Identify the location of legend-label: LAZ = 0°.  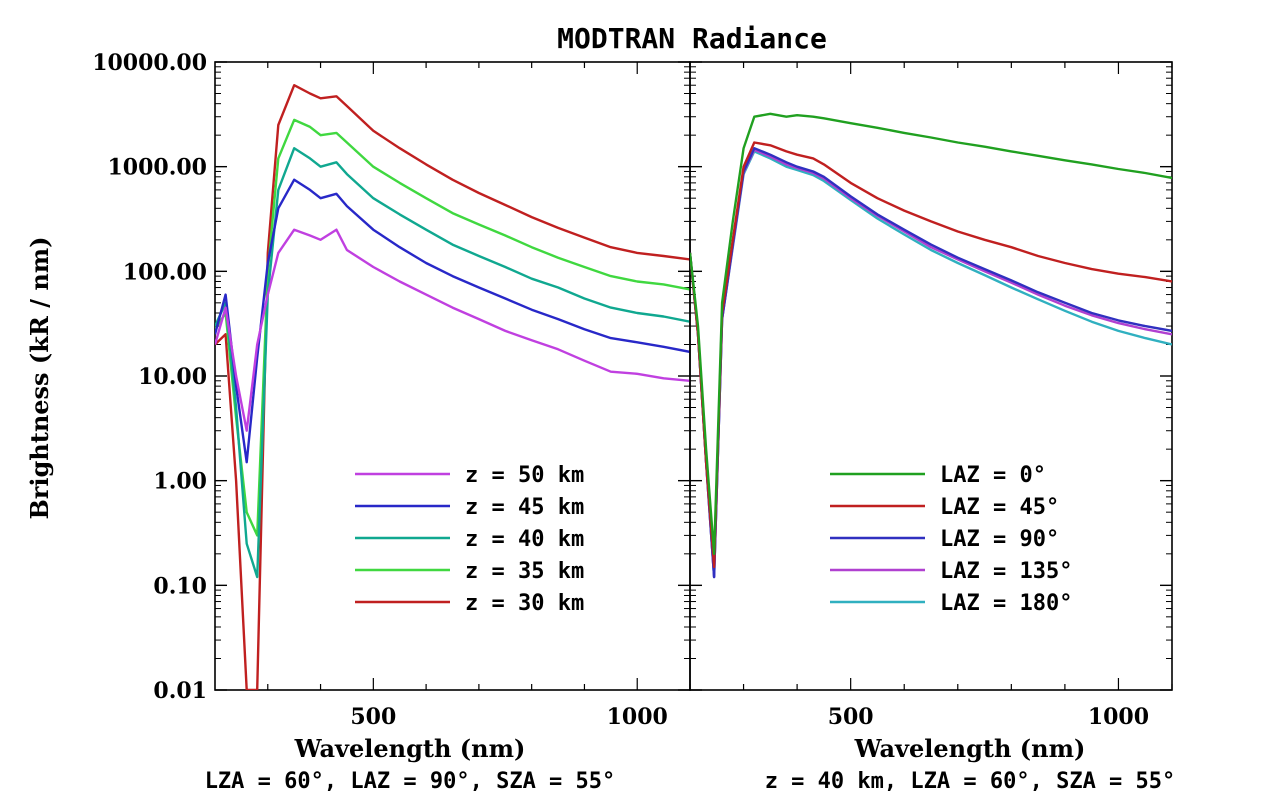
(993, 475).